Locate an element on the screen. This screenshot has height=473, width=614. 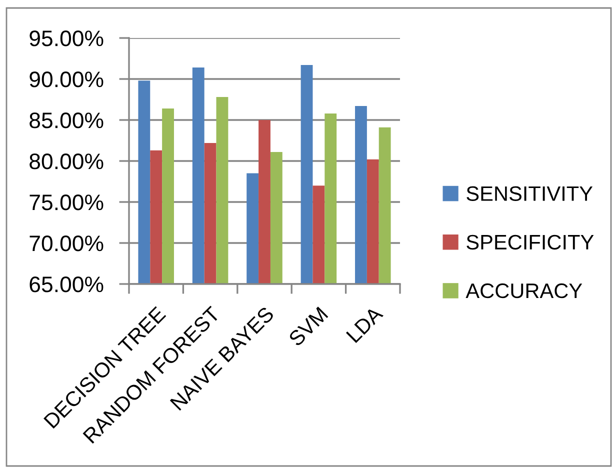
y-tick-label: 65.00% is located at coordinates (67, 284).